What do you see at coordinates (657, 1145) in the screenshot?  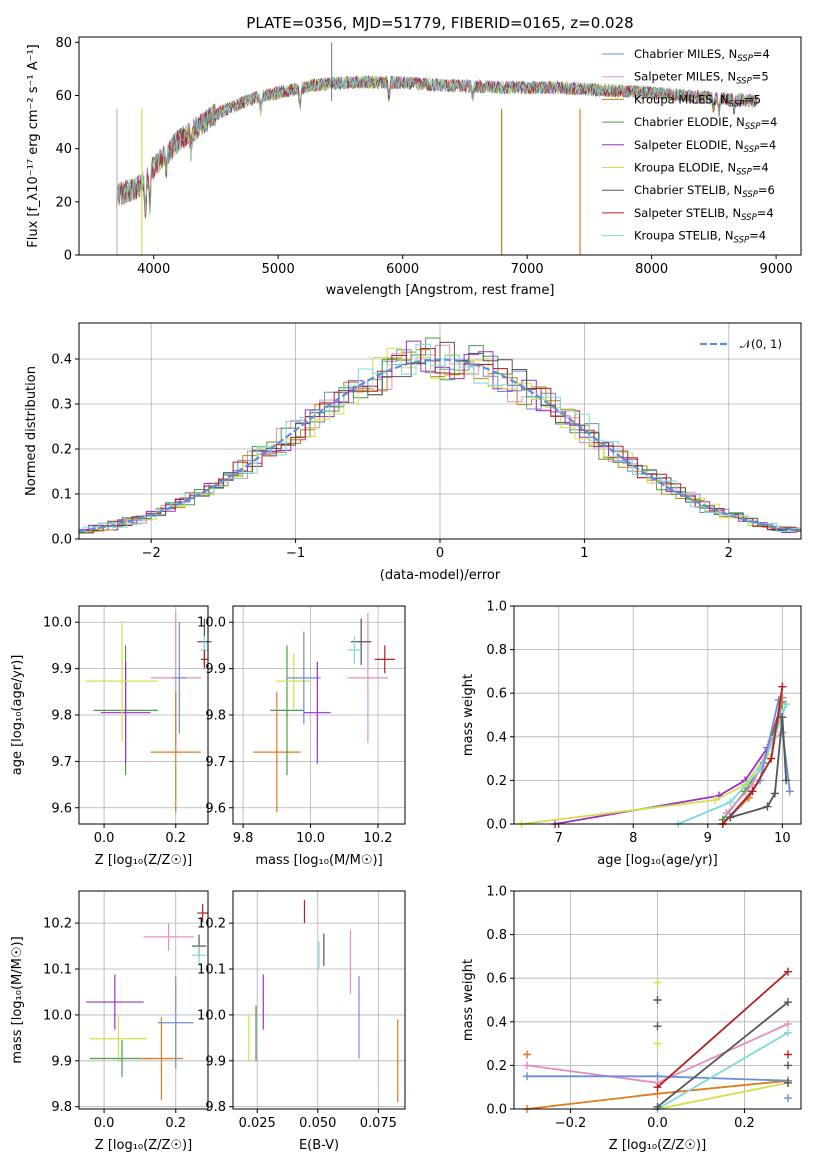 I see `mass-weight-vs-Z-xlabel: Z [log₁₀(Z/Z☉)]` at bounding box center [657, 1145].